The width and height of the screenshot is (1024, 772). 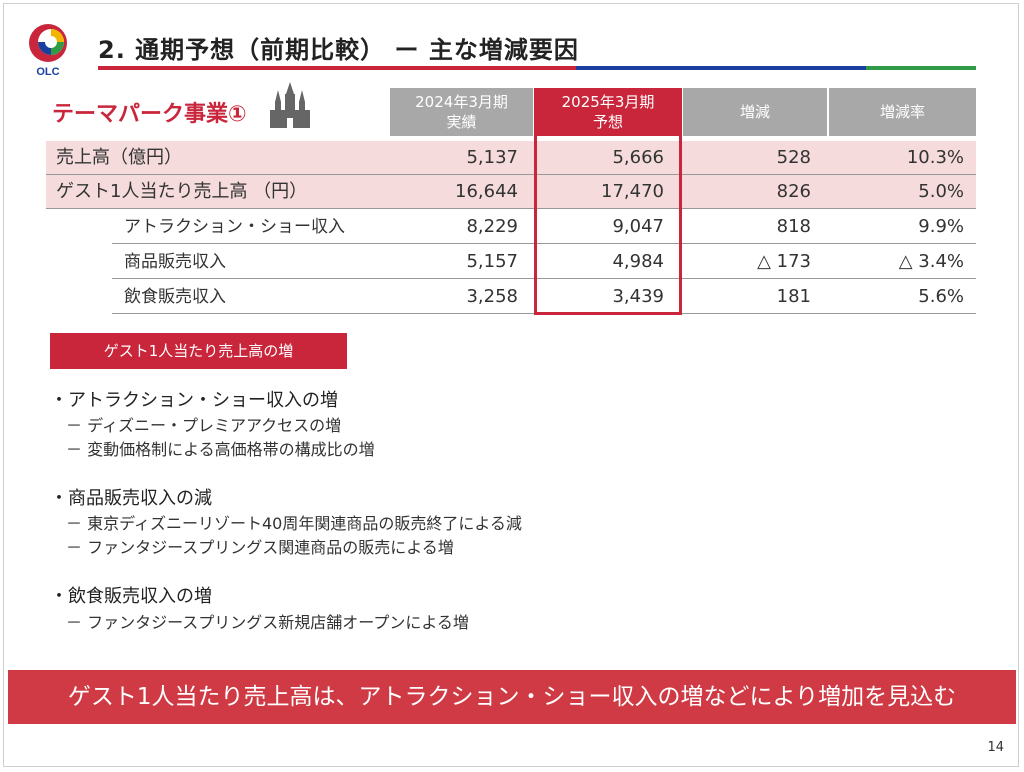 What do you see at coordinates (290, 105) in the screenshot?
I see `castle-icon` at bounding box center [290, 105].